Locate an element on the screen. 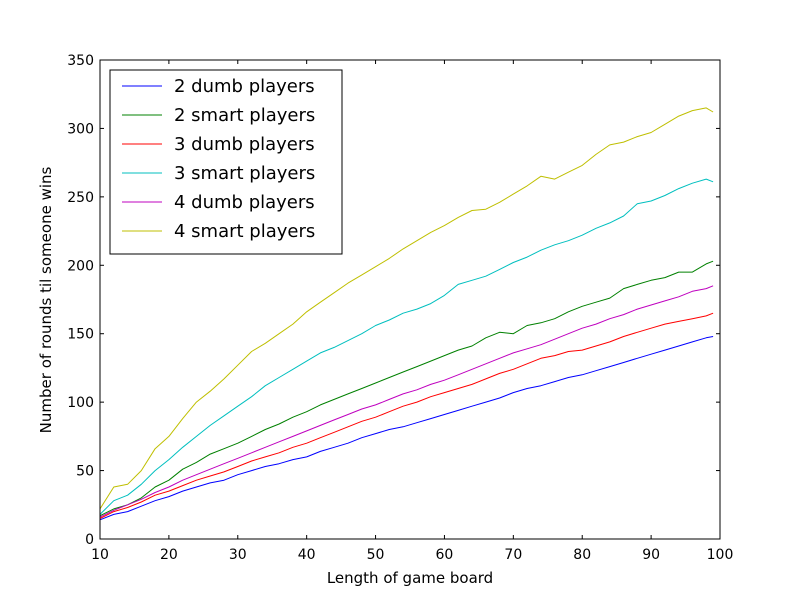  legend-box is located at coordinates (226, 162).